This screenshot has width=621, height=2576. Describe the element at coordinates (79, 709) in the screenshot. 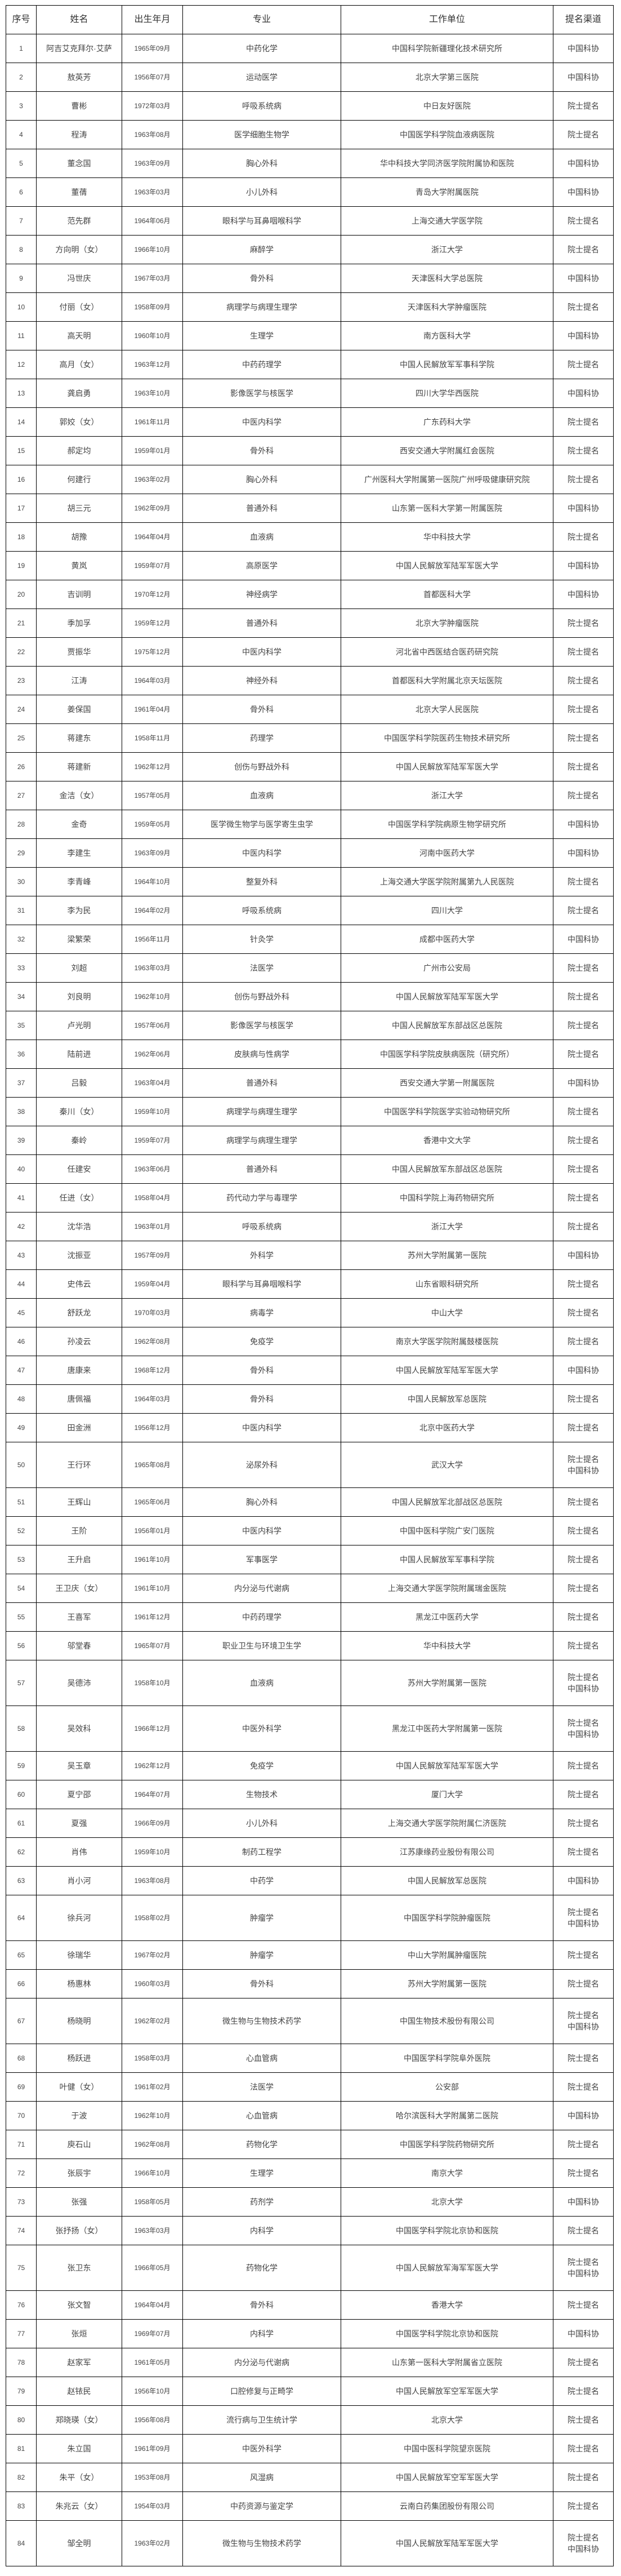

I see `cell-name: 姜保国` at that location.